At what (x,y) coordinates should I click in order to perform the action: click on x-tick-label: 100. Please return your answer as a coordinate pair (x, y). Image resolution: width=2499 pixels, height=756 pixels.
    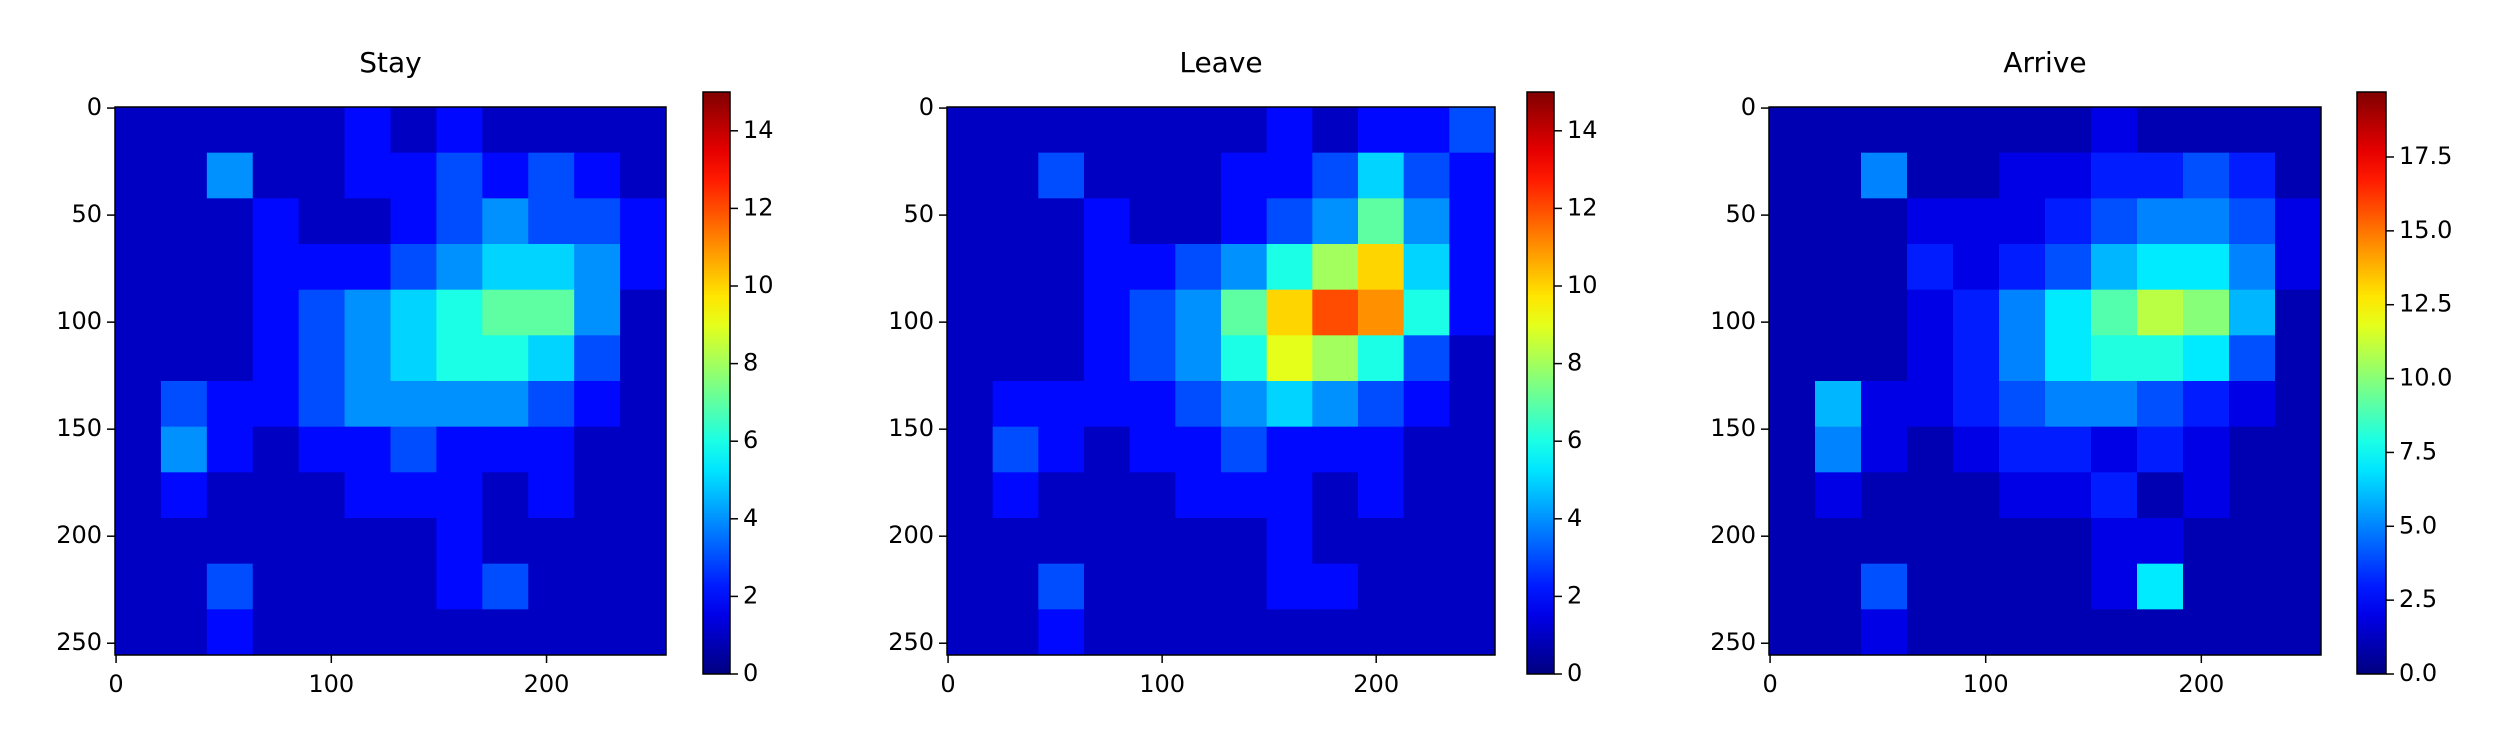
    Looking at the image, I should click on (1986, 684).